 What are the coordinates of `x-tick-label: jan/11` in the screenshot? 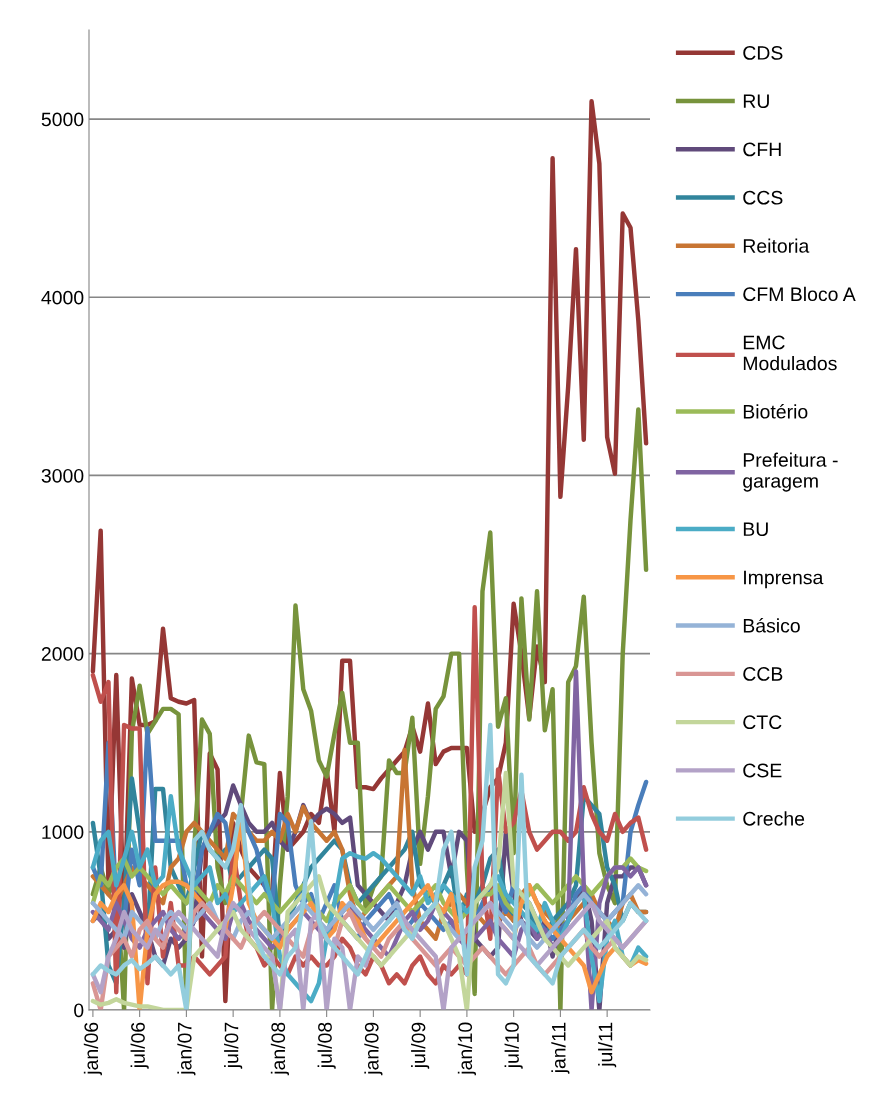 It's located at (560, 1048).